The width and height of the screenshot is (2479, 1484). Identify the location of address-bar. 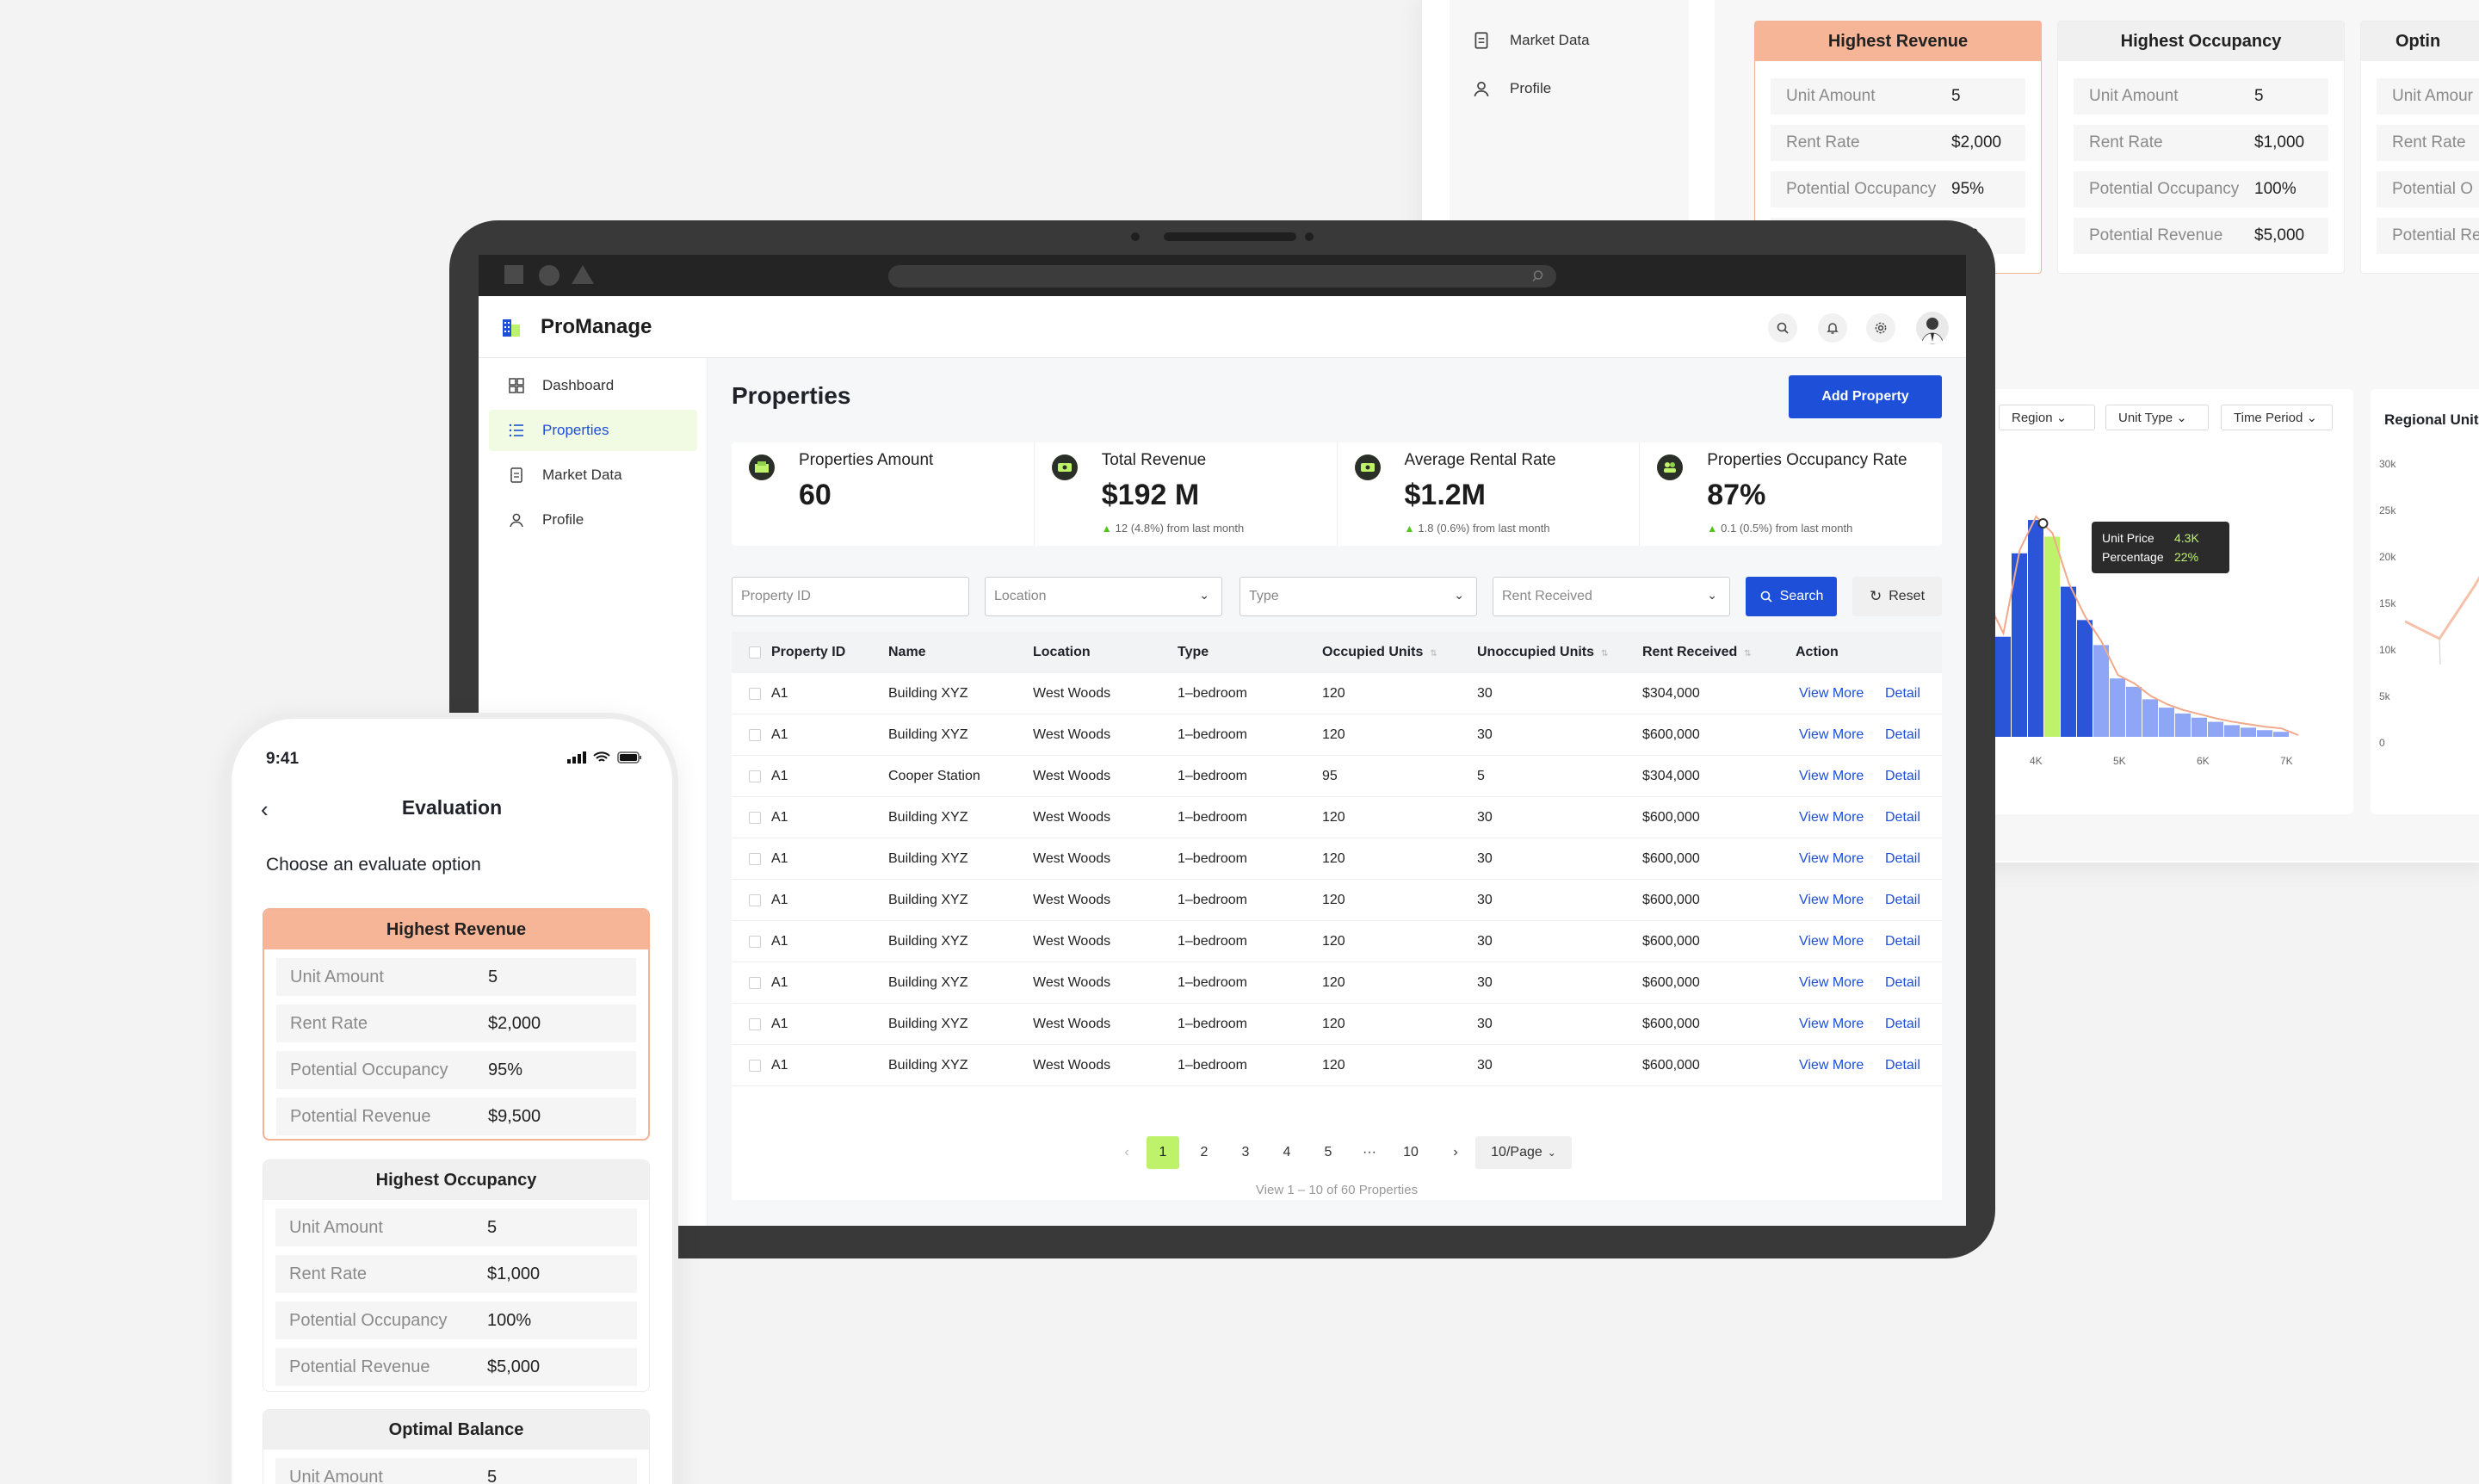
(1222, 276).